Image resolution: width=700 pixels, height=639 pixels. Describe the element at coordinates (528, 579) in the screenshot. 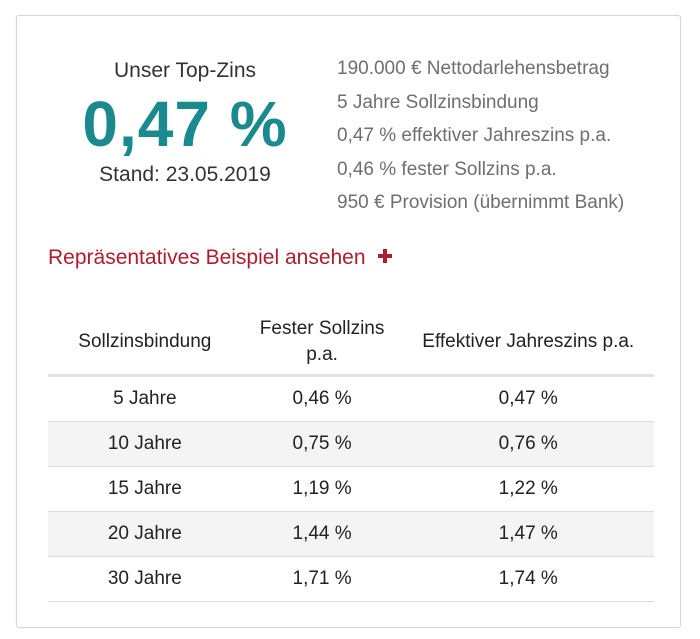

I see `cell-effective-rate: 1,74 %` at that location.